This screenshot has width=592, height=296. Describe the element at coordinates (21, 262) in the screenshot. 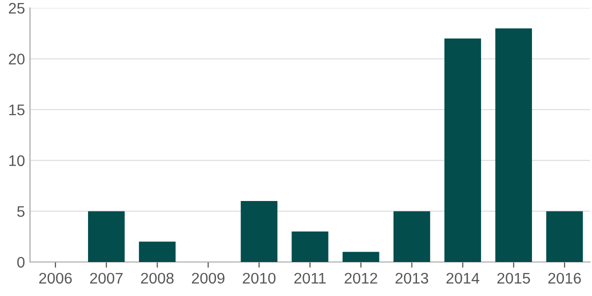

I see `y-tick-label: 0` at that location.